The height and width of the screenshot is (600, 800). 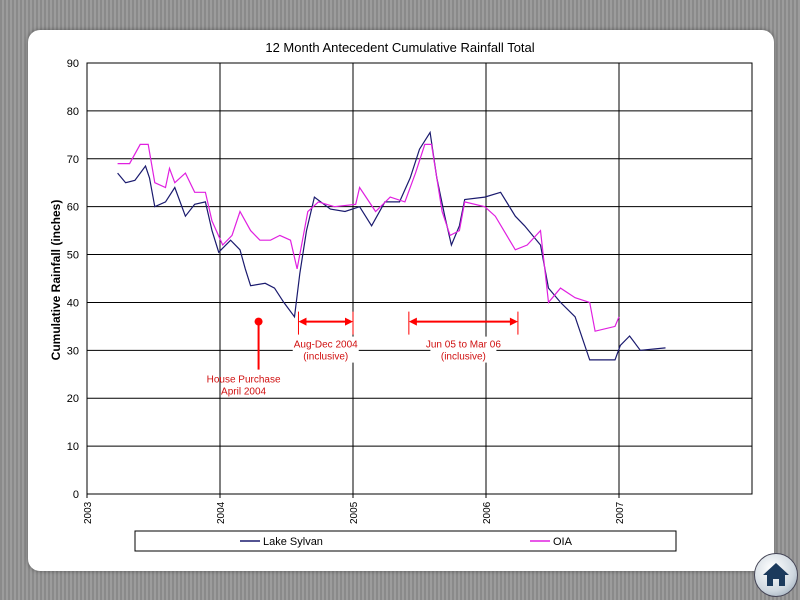 I want to click on home-button, so click(x=776, y=575).